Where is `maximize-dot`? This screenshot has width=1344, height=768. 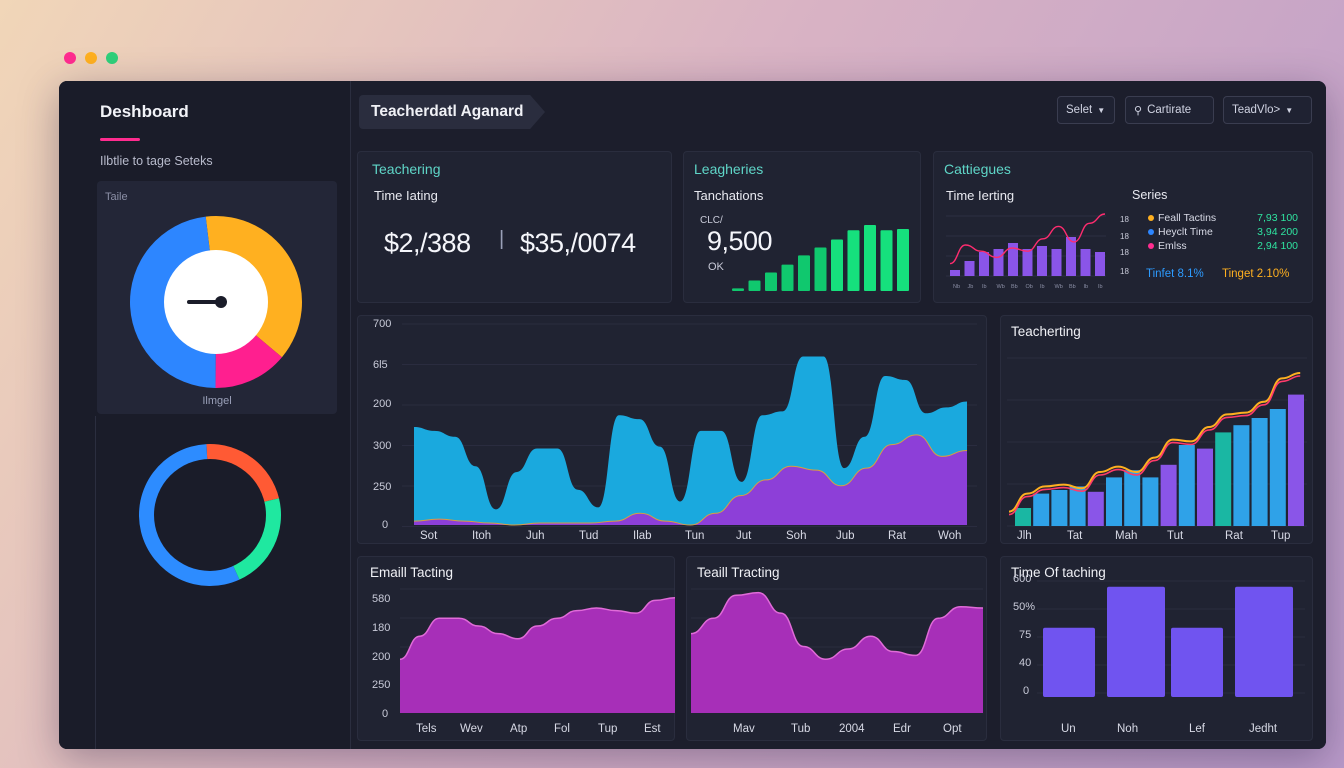 maximize-dot is located at coordinates (112, 58).